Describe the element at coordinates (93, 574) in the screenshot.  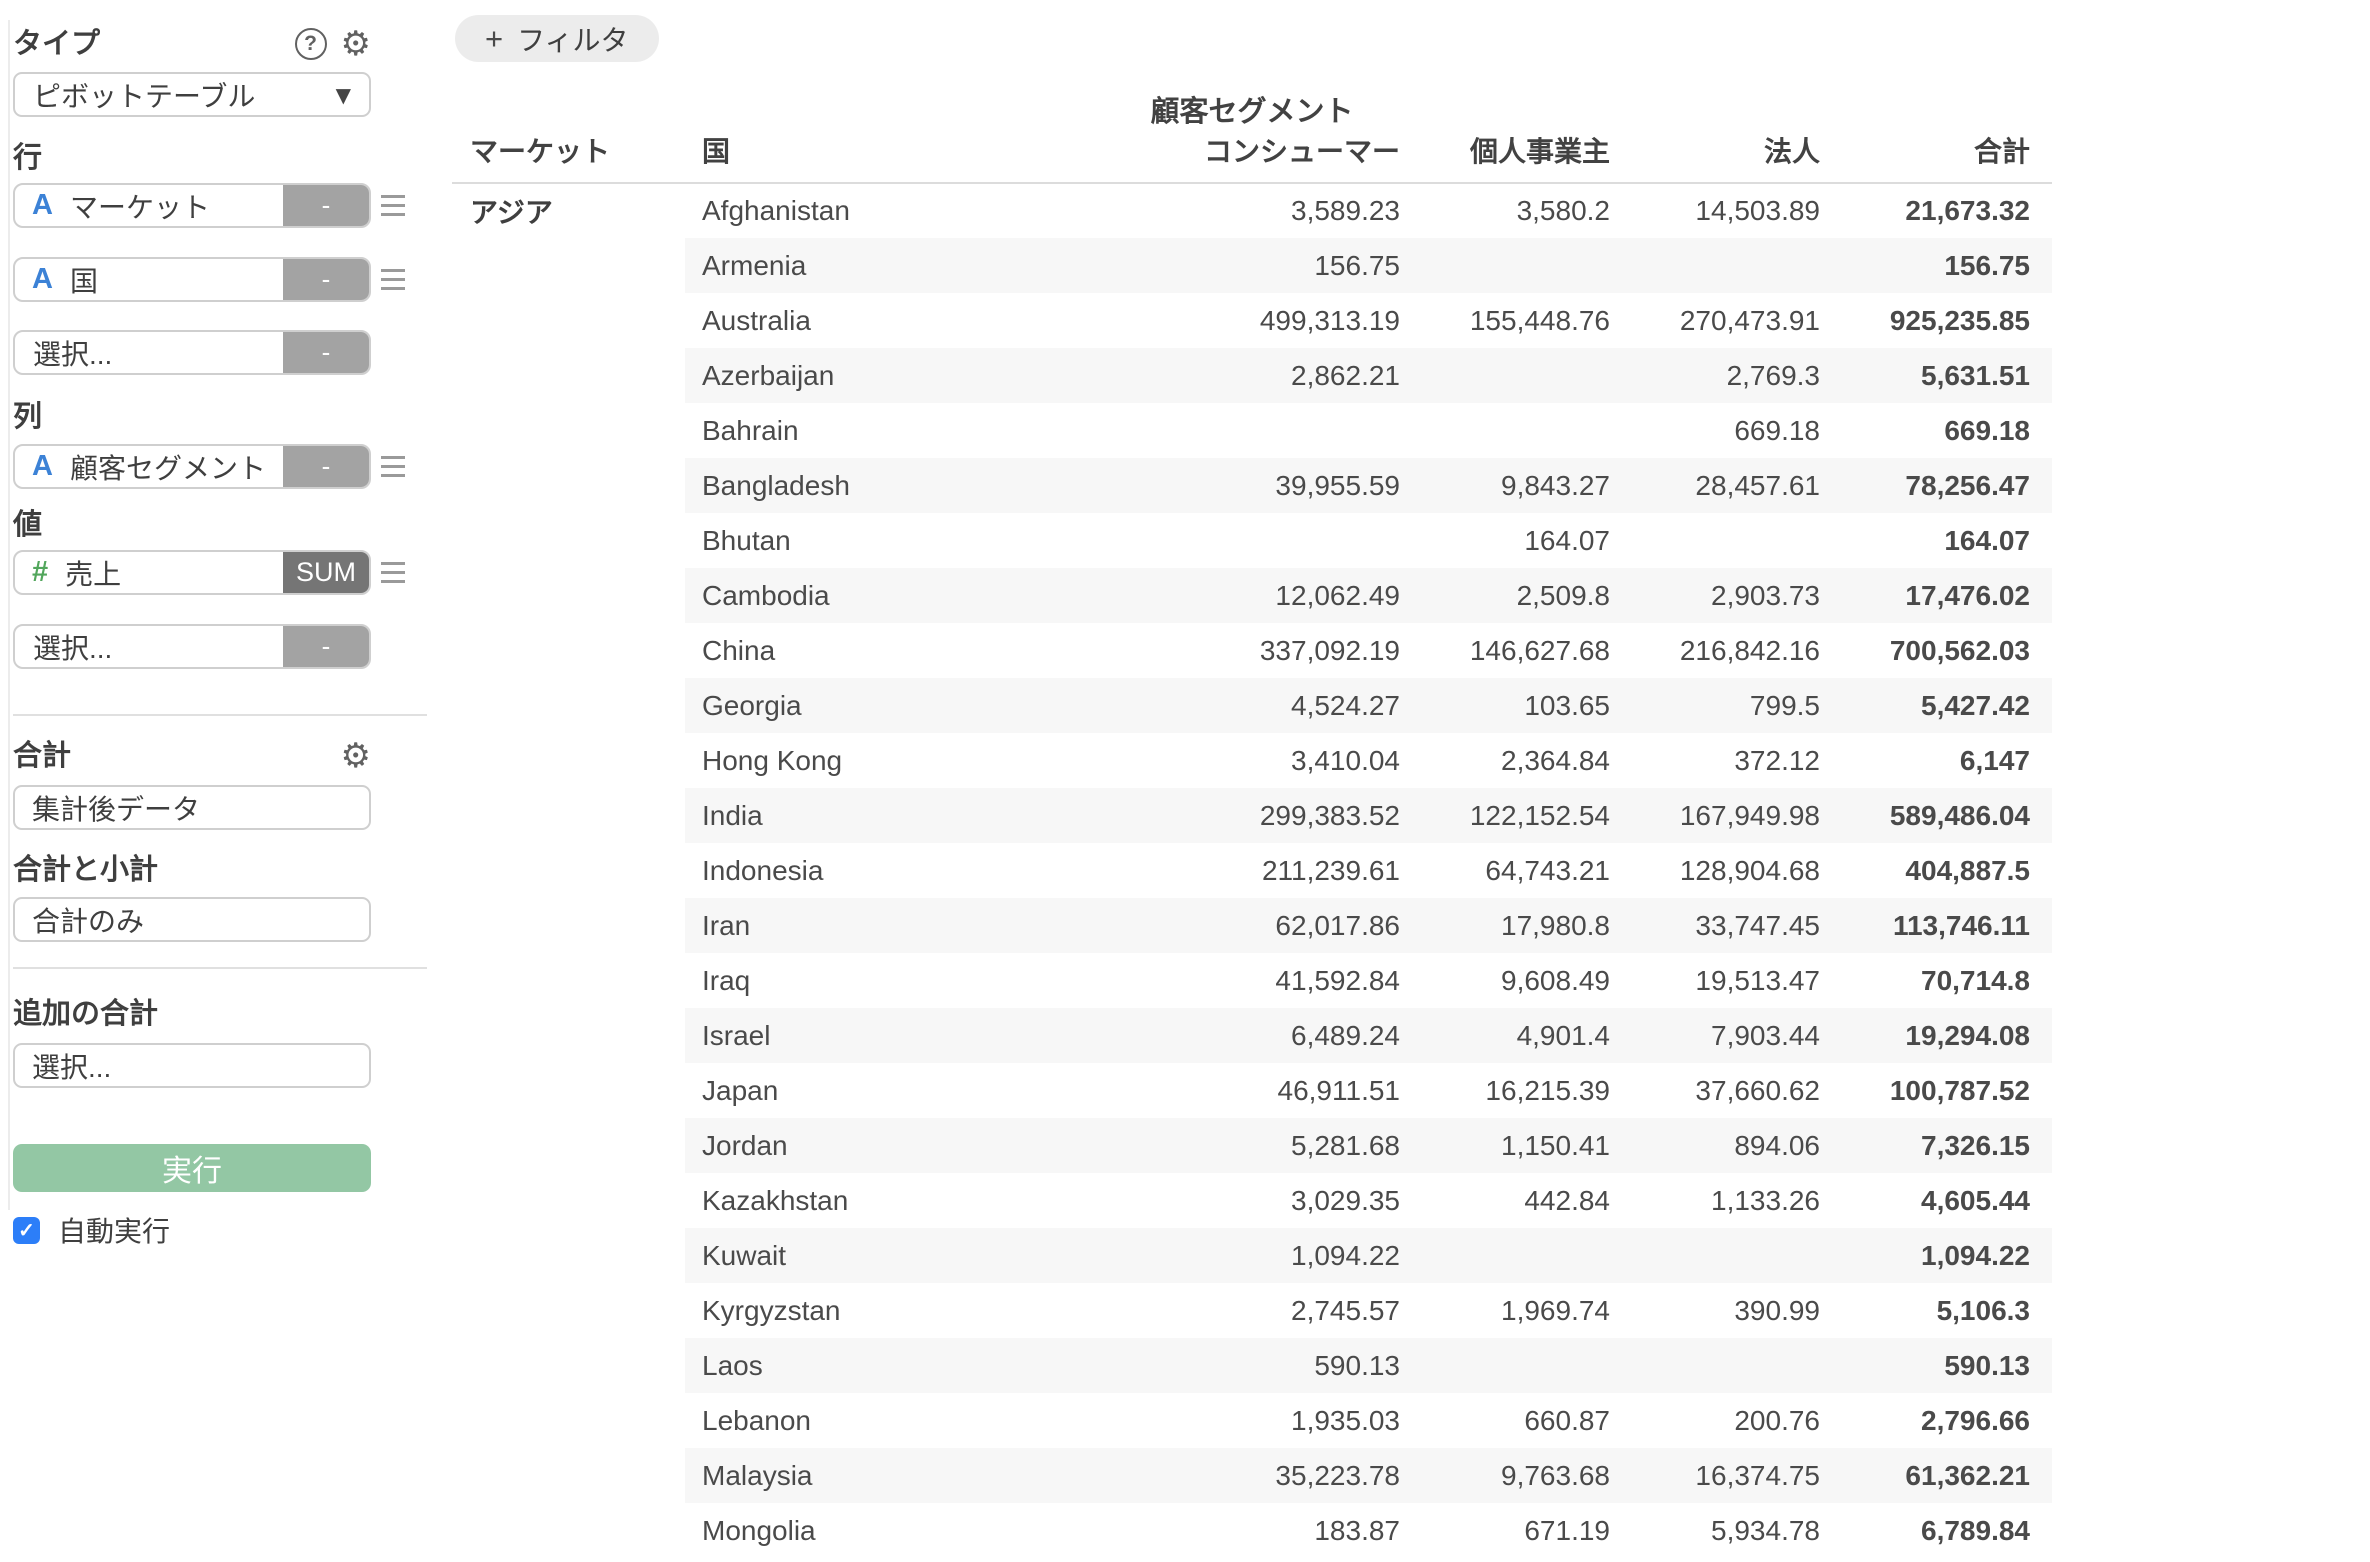
I see `value-field-sales-label: 売上` at that location.